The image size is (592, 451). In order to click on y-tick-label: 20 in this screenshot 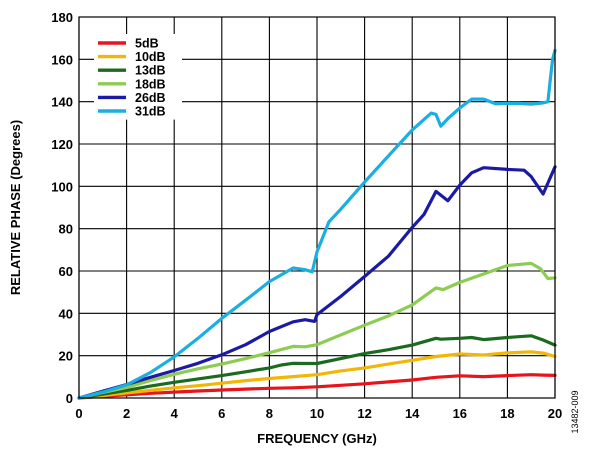, I will do `click(66, 356)`.